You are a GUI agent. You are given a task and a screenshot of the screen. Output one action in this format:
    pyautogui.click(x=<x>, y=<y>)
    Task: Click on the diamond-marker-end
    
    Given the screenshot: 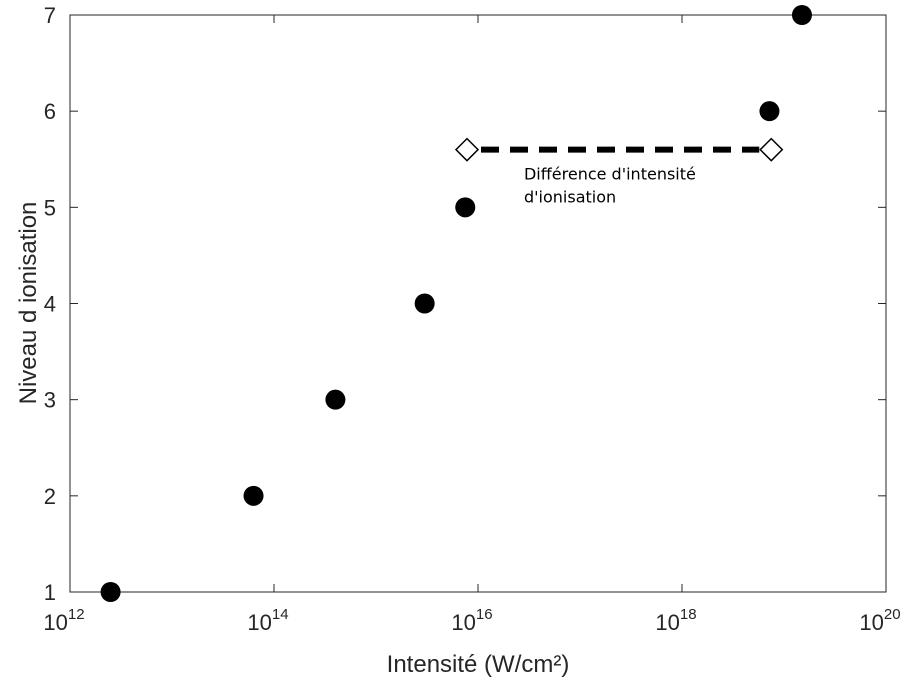 What is the action you would take?
    pyautogui.click(x=771, y=149)
    